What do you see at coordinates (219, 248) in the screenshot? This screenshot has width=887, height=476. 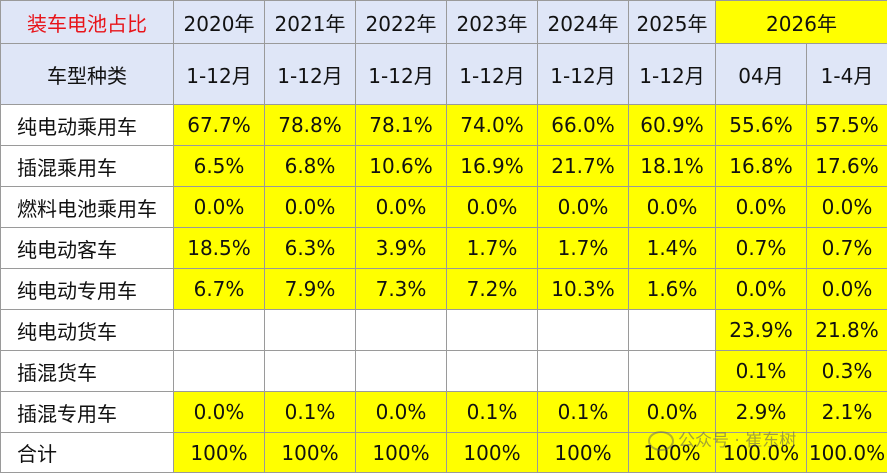 I see `value-cell: 18.5%` at bounding box center [219, 248].